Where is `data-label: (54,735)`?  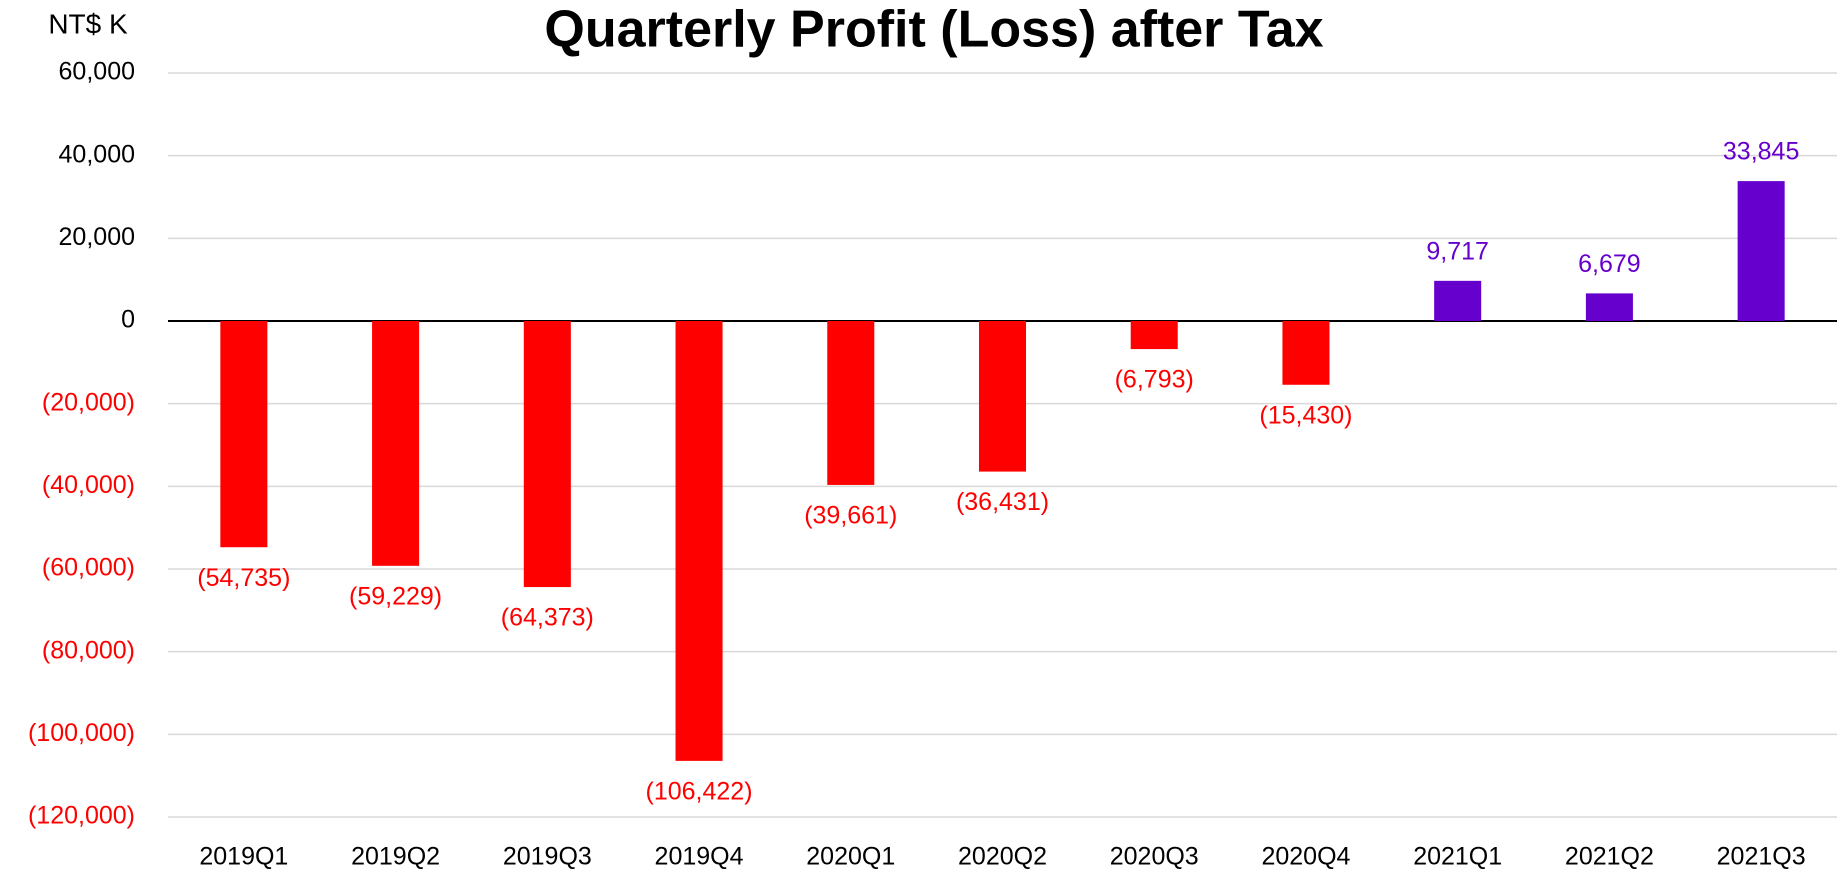 data-label: (54,735) is located at coordinates (243, 578).